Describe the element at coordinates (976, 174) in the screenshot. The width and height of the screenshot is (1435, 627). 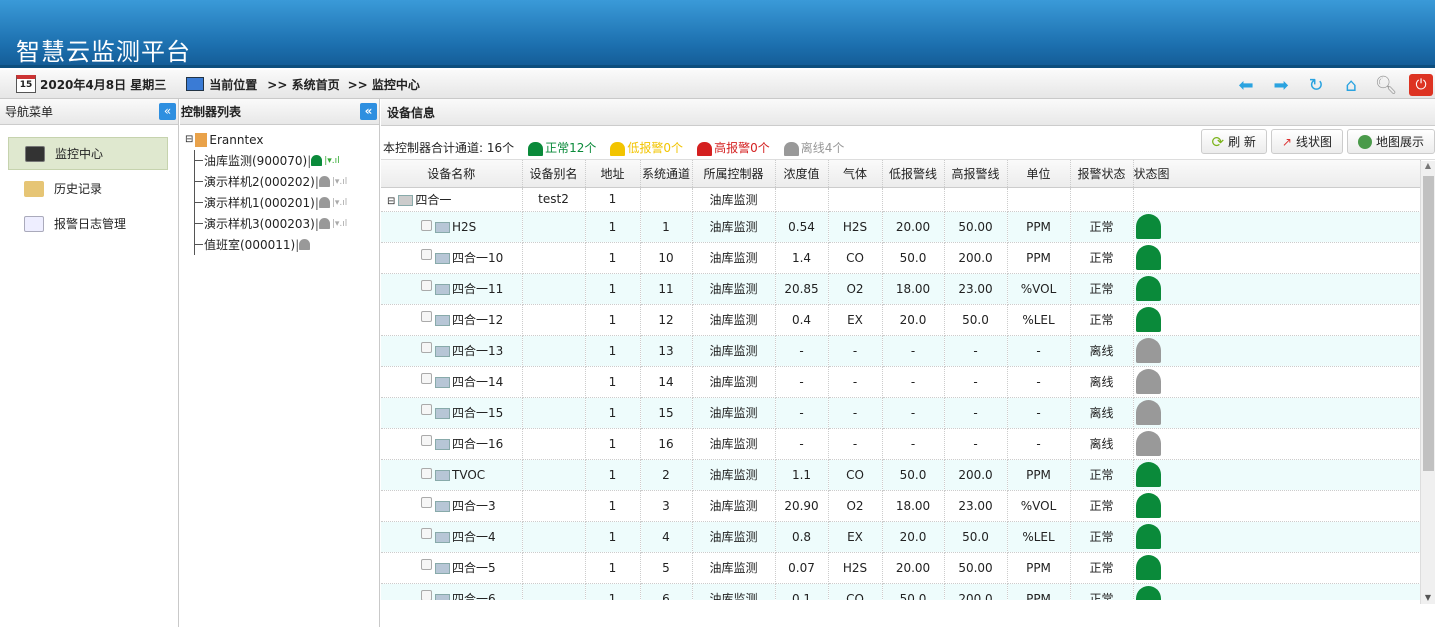
I see `column-header: 高报警线` at that location.